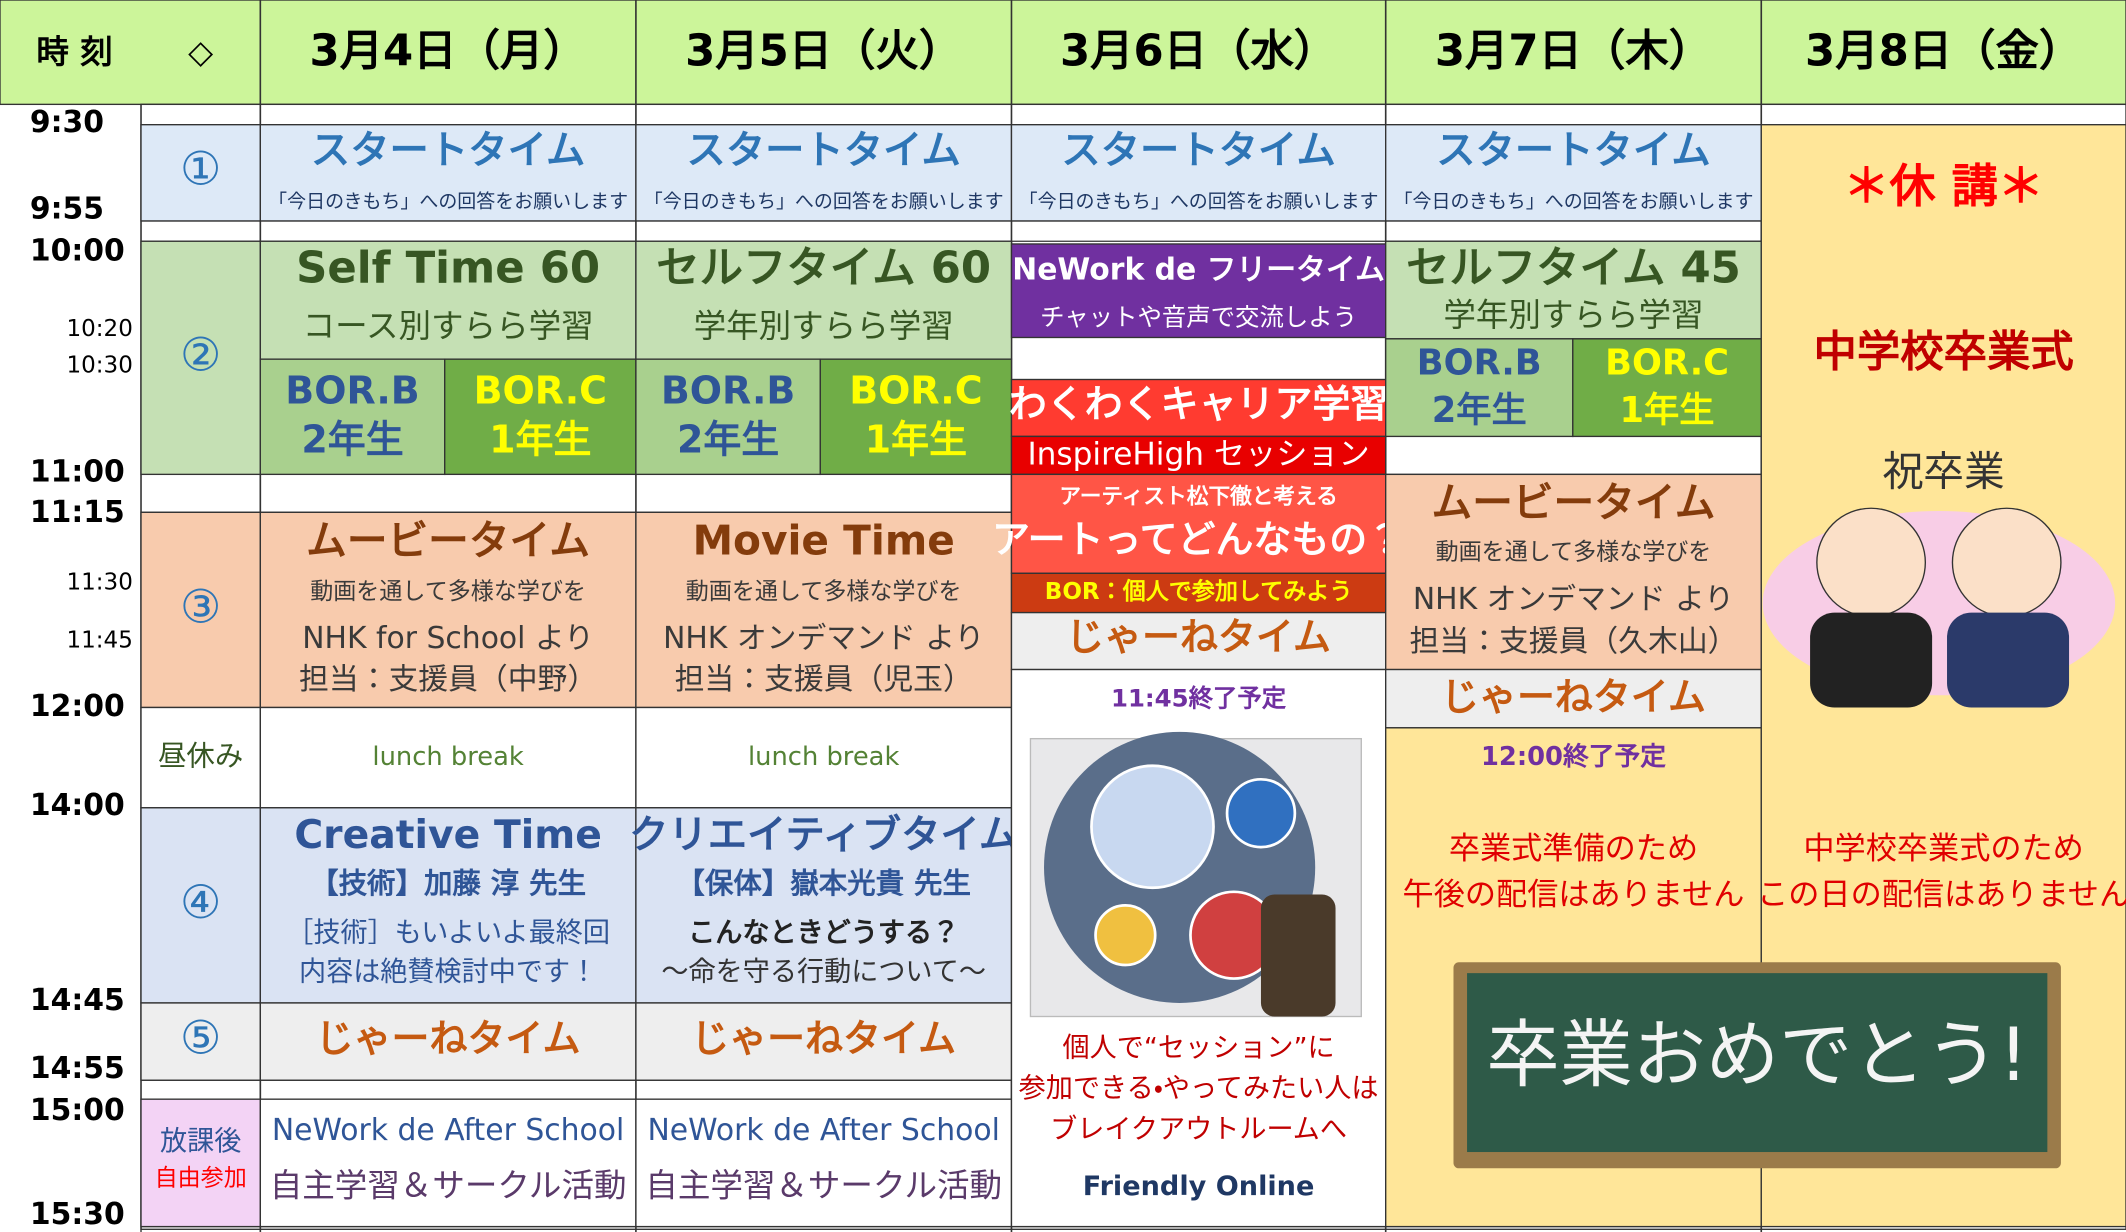 Image resolution: width=2126 pixels, height=1232 pixels. Describe the element at coordinates (1298, 955) in the screenshot. I see `photo-person` at that location.